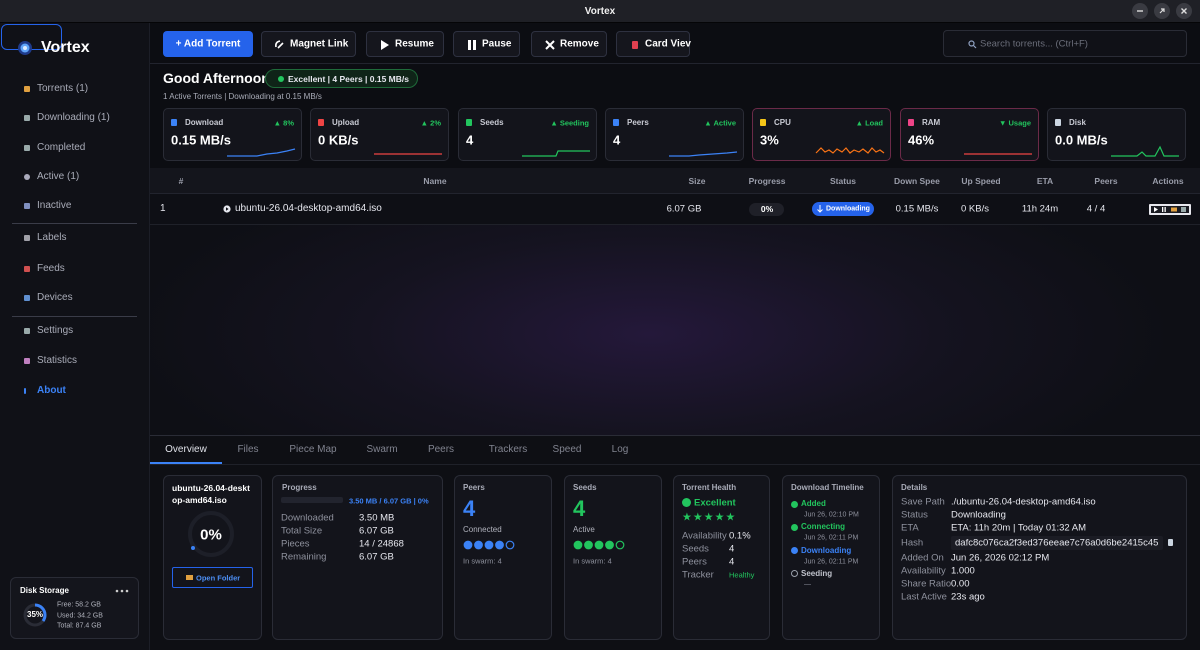 The height and width of the screenshot is (650, 1200). Describe the element at coordinates (848, 209) in the screenshot. I see `cell-status: Downloading` at that location.